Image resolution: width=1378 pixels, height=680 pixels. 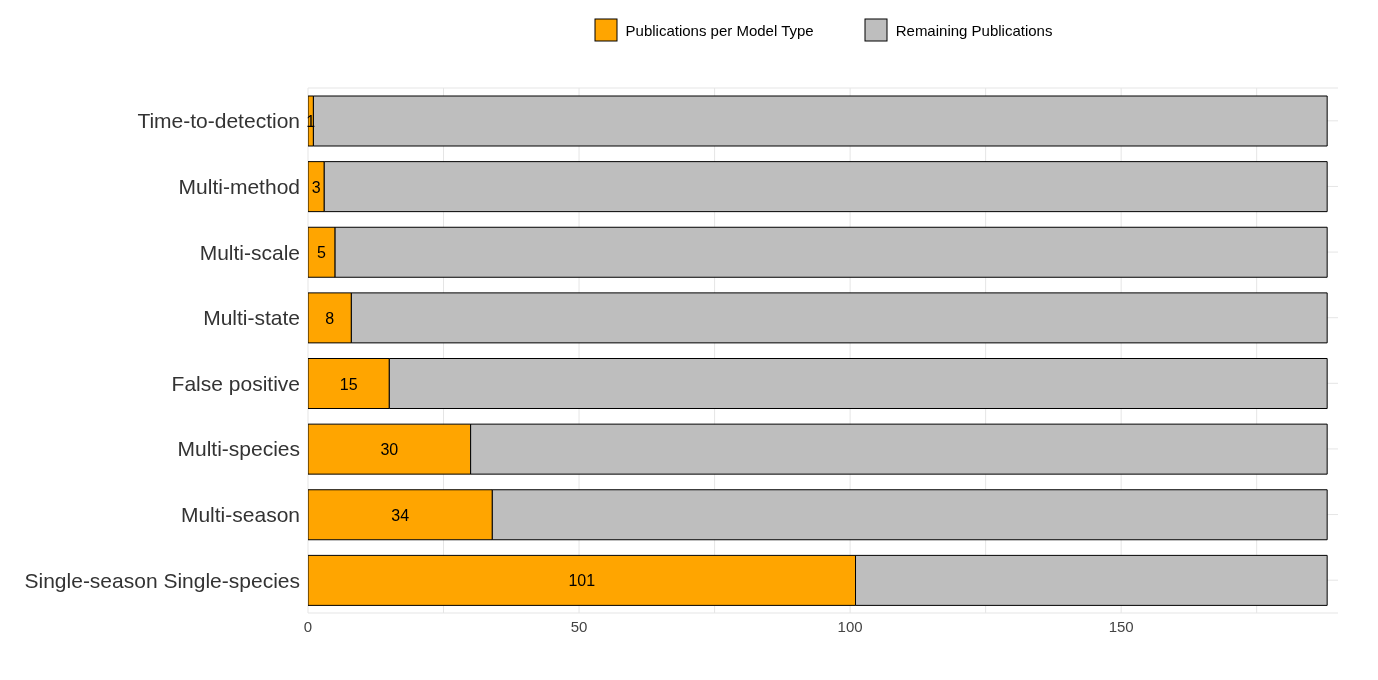 What do you see at coordinates (316, 187) in the screenshot?
I see `data-label: 3` at bounding box center [316, 187].